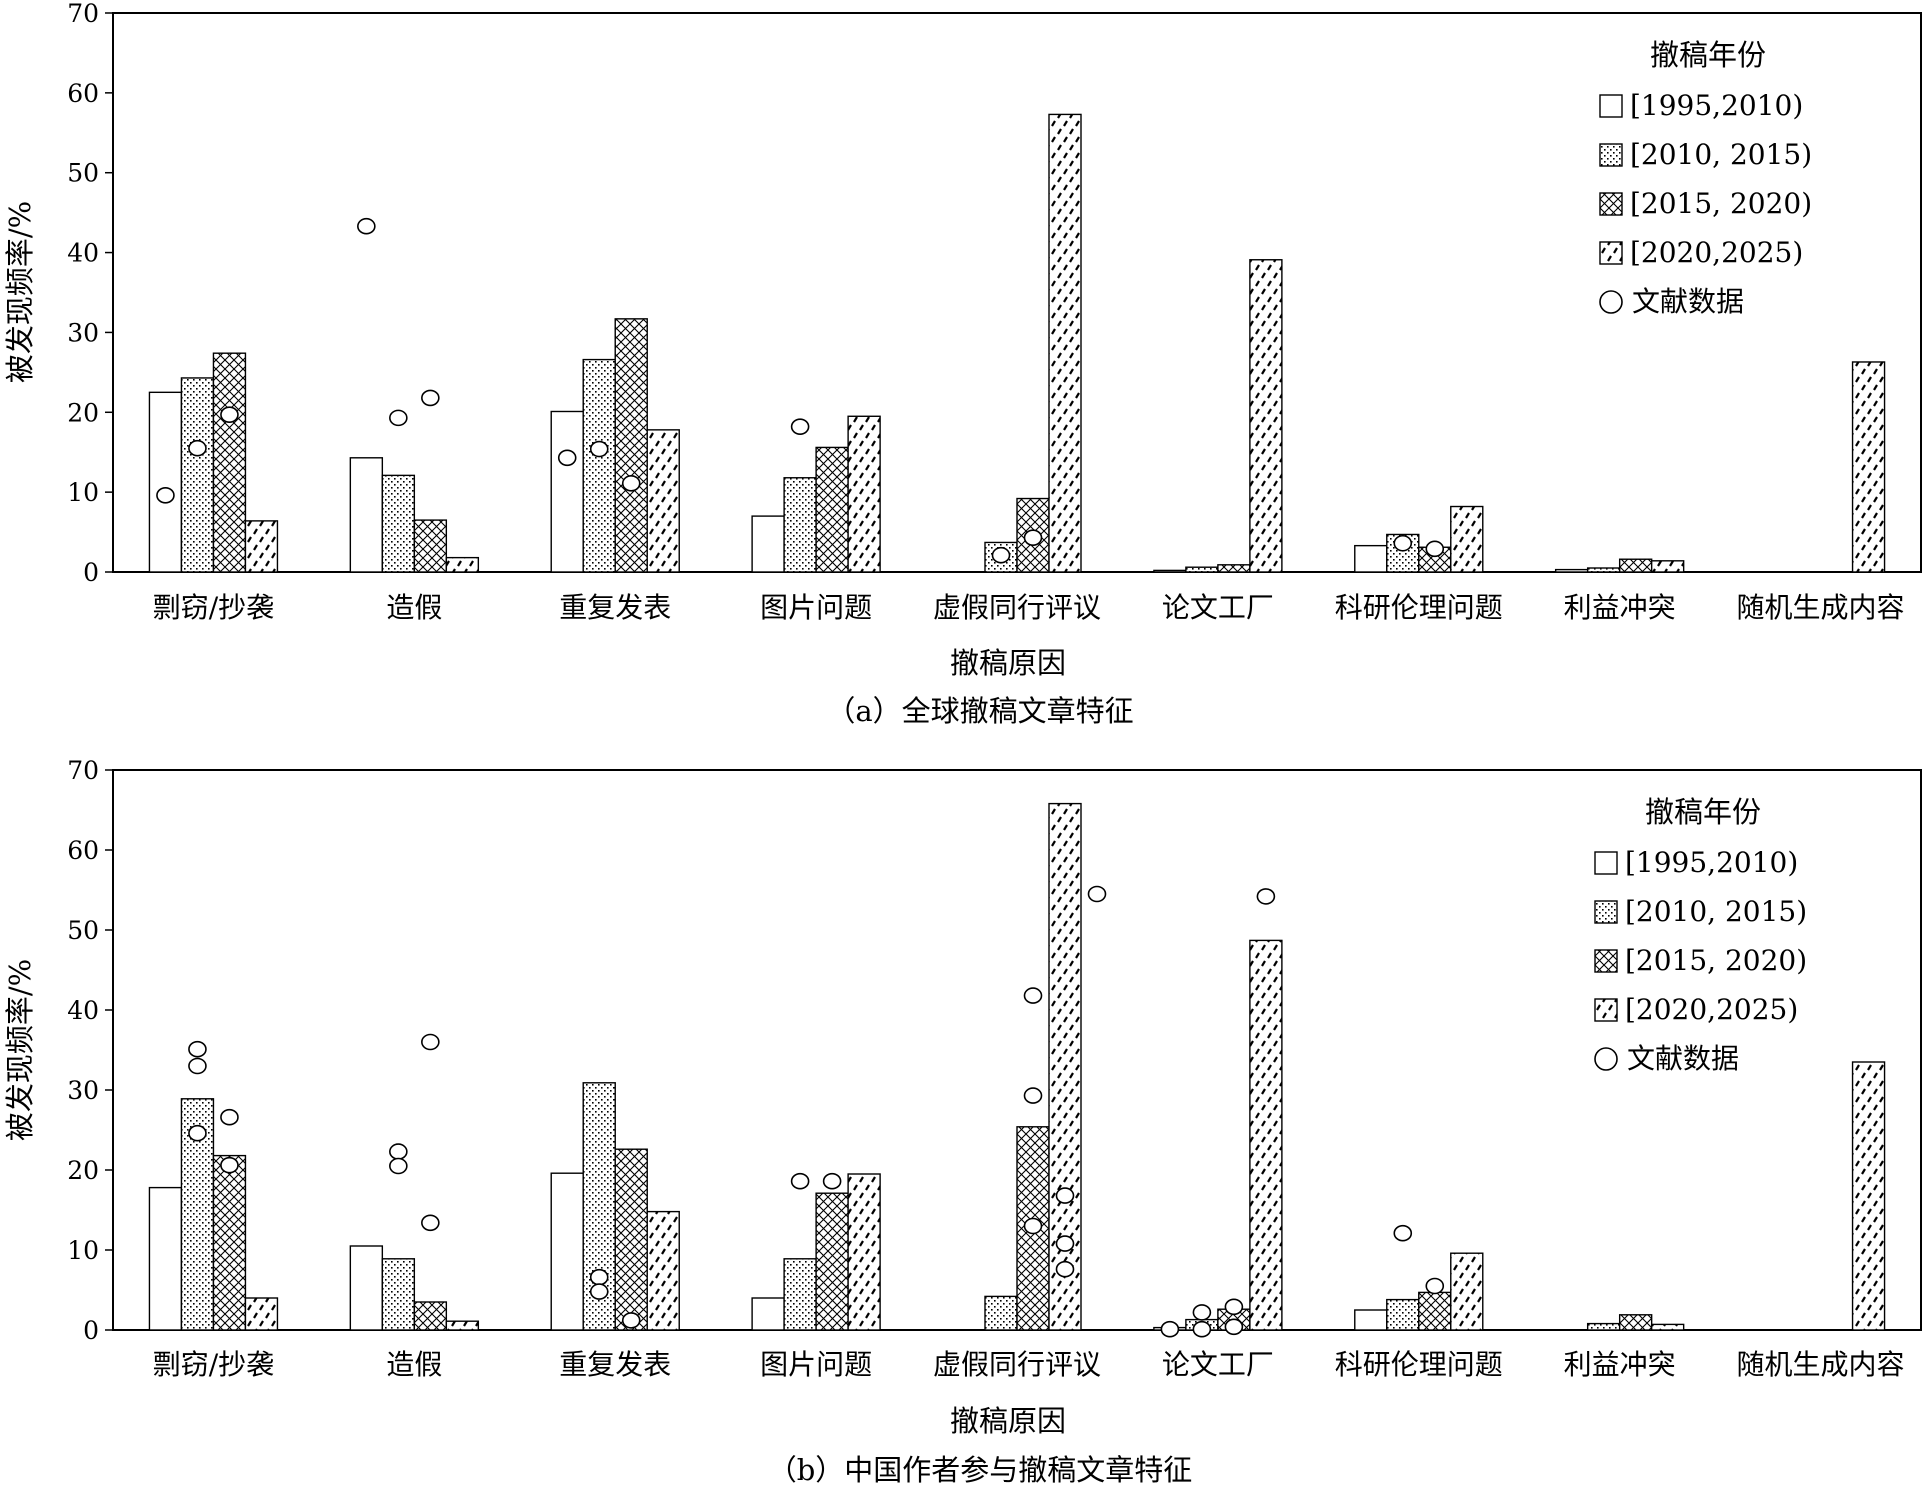 Image resolution: width=1923 pixels, height=1499 pixels. I want to click on figure-caption: （b）中国作者参与撤稿文章特征, so click(980, 1470).